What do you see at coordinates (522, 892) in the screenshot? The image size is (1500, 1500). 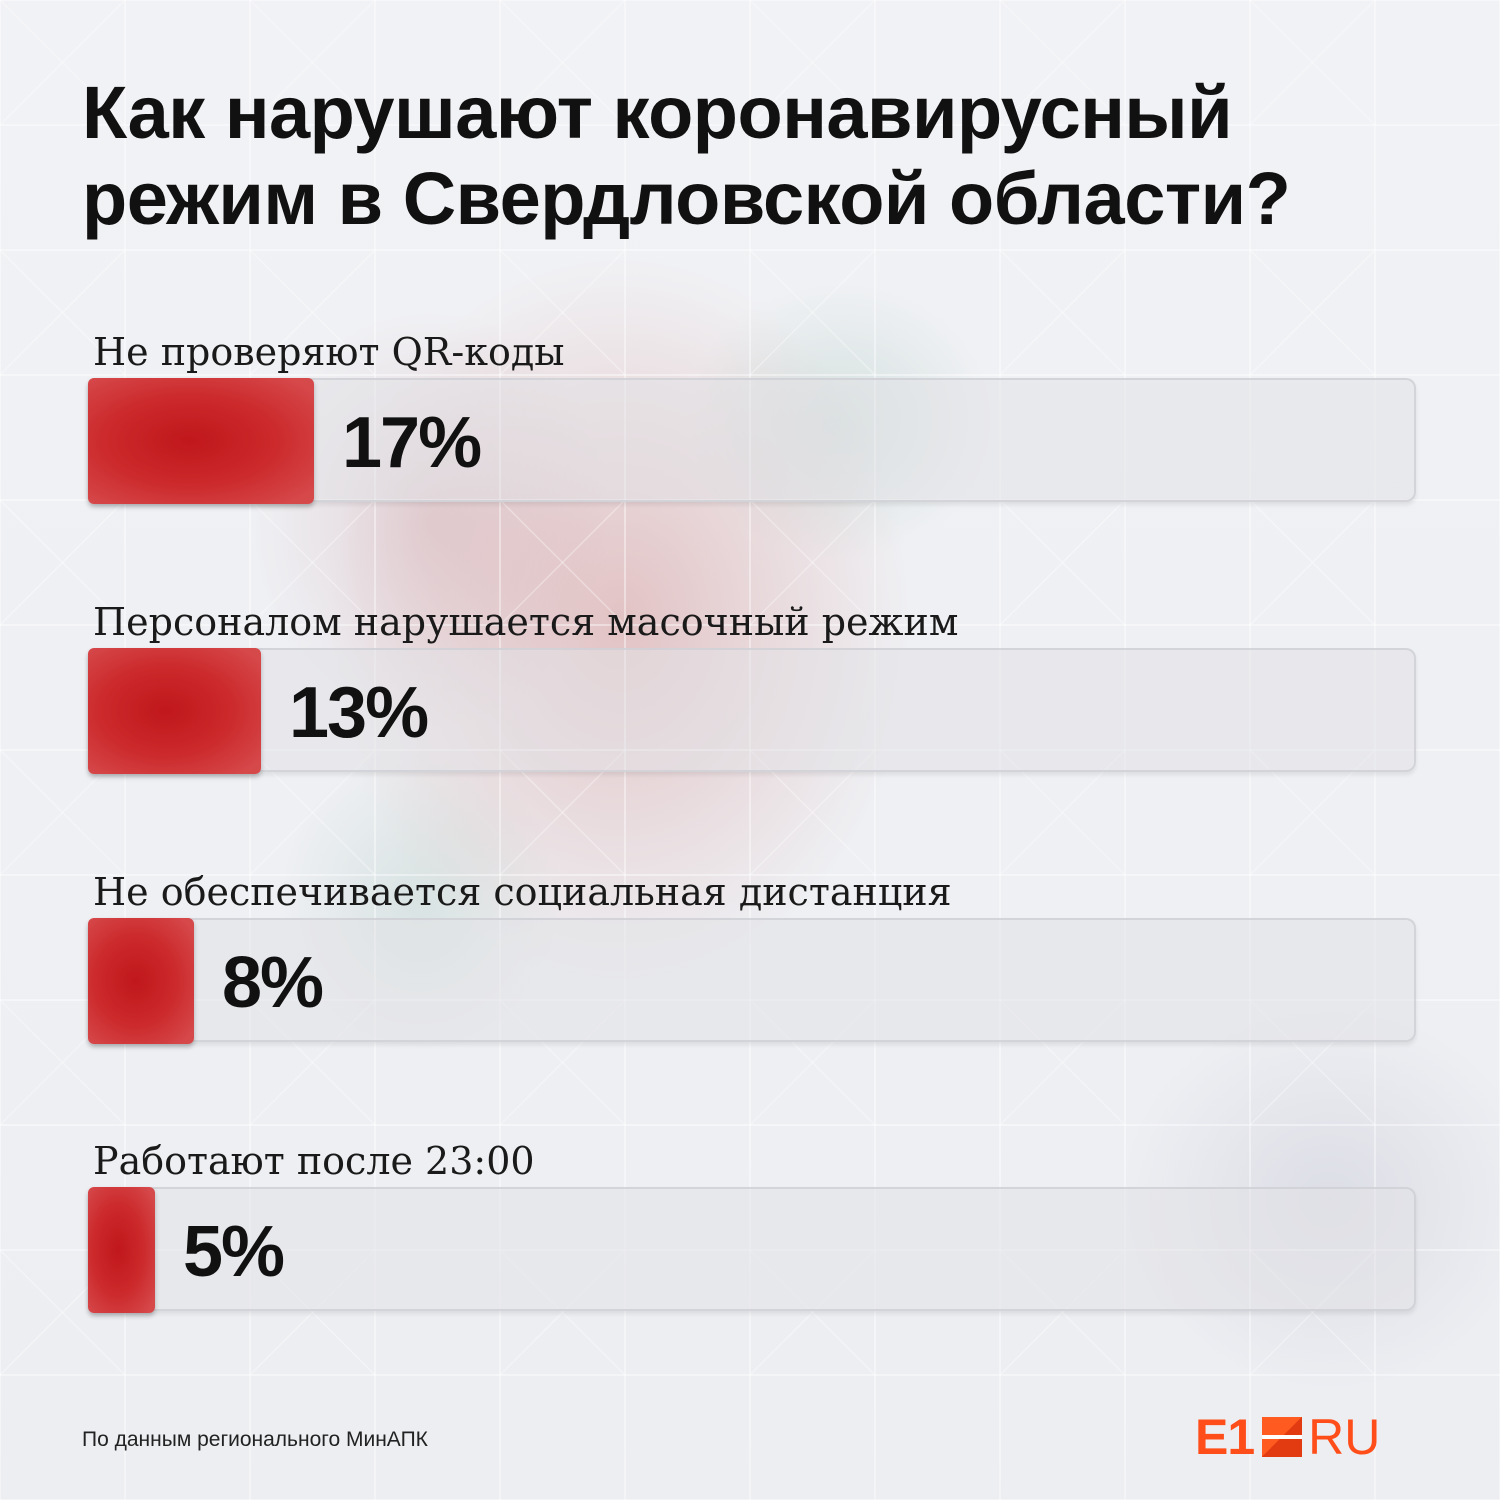 I see `bar-label: Не обеспечивается социальная дистанция` at bounding box center [522, 892].